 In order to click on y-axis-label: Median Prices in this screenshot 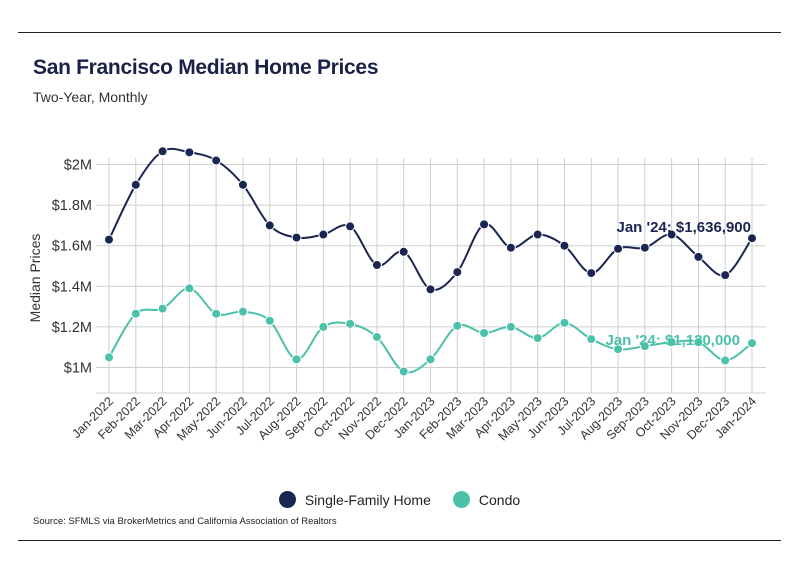, I will do `click(35, 278)`.